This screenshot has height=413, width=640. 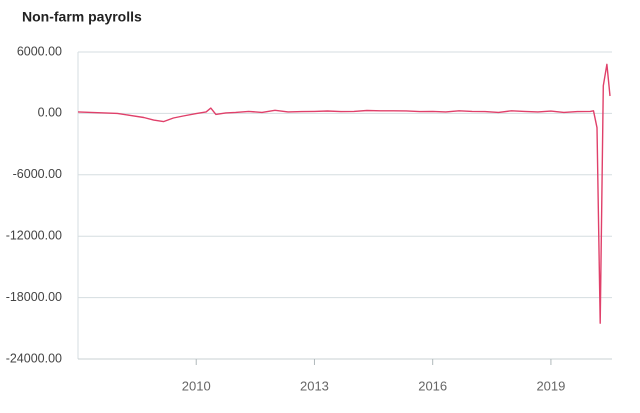 What do you see at coordinates (34, 358) in the screenshot?
I see `y-tick-label: -24000.00` at bounding box center [34, 358].